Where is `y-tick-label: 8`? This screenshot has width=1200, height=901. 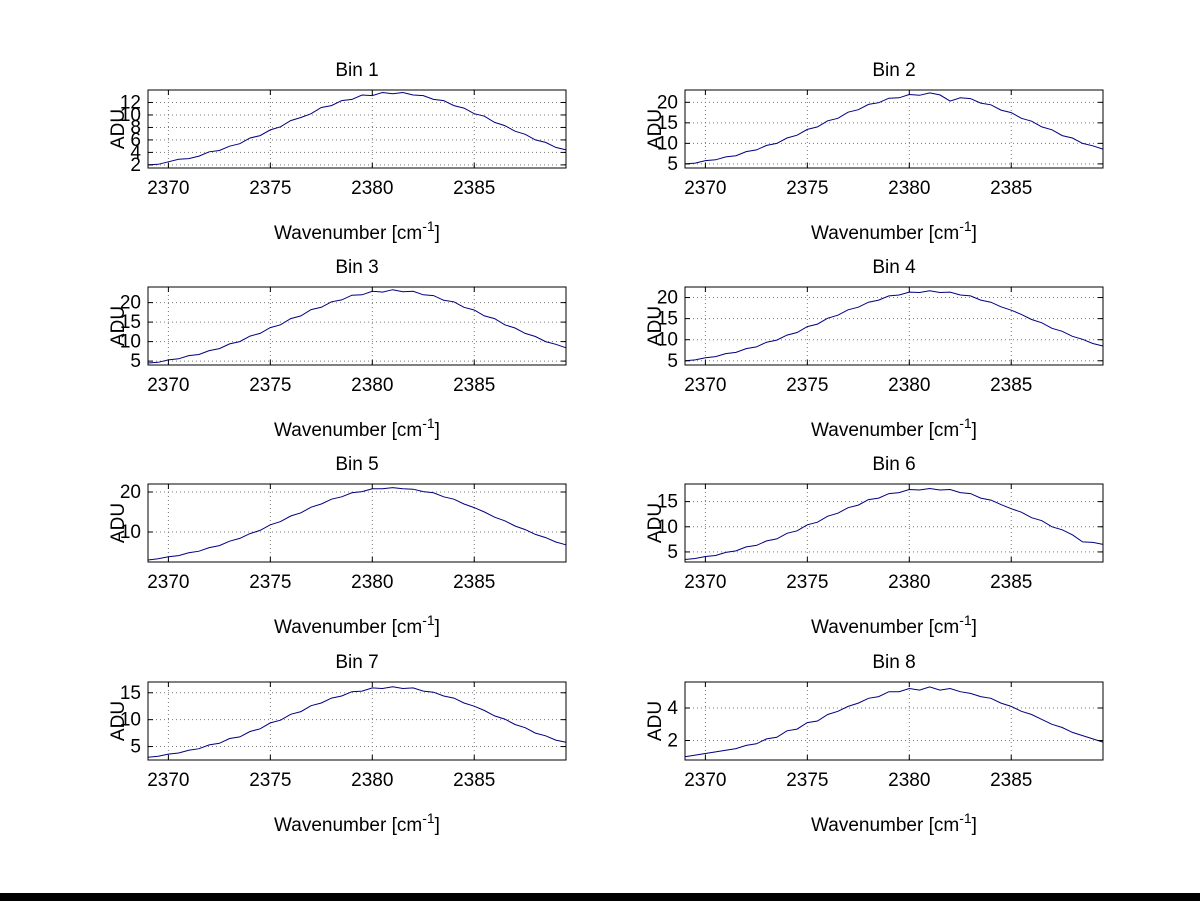
y-tick-label: 8 is located at coordinates (135, 127).